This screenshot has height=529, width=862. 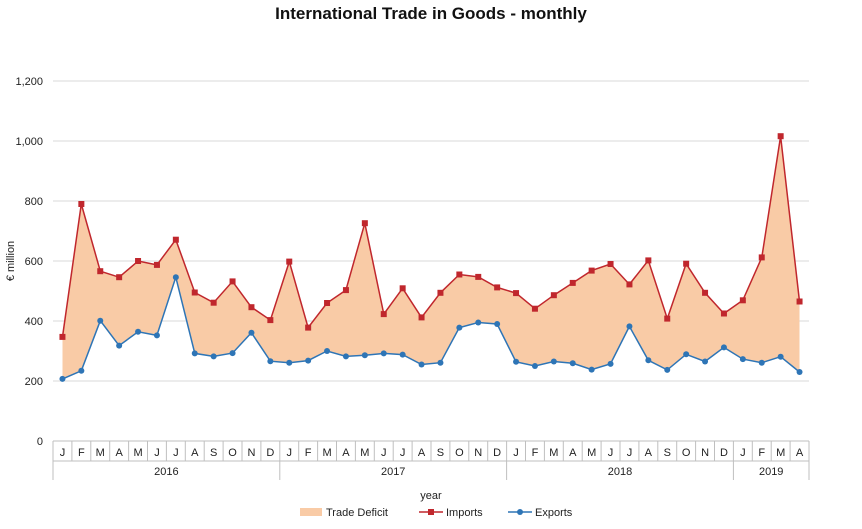 I want to click on x-tick-label: S, so click(x=213, y=453).